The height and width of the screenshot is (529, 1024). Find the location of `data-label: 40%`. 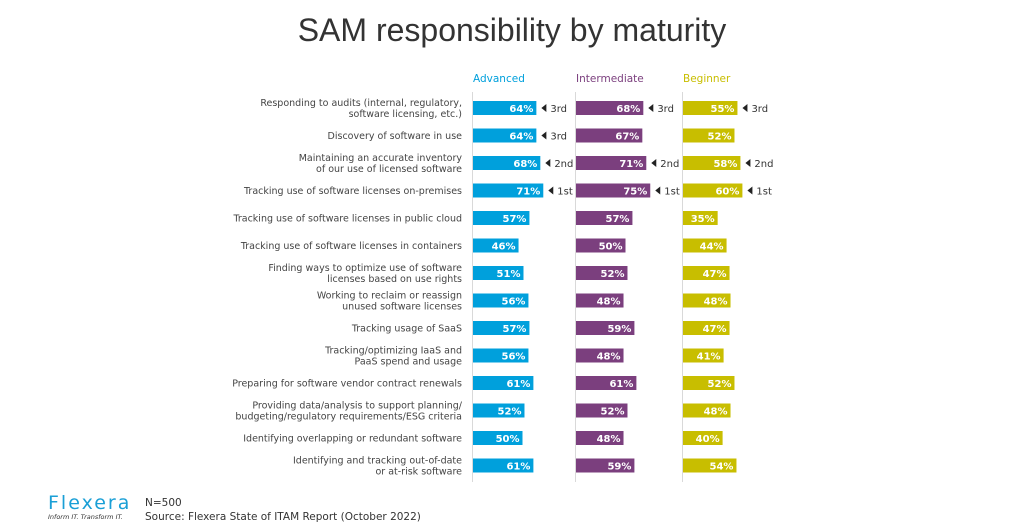

data-label: 40% is located at coordinates (708, 439).